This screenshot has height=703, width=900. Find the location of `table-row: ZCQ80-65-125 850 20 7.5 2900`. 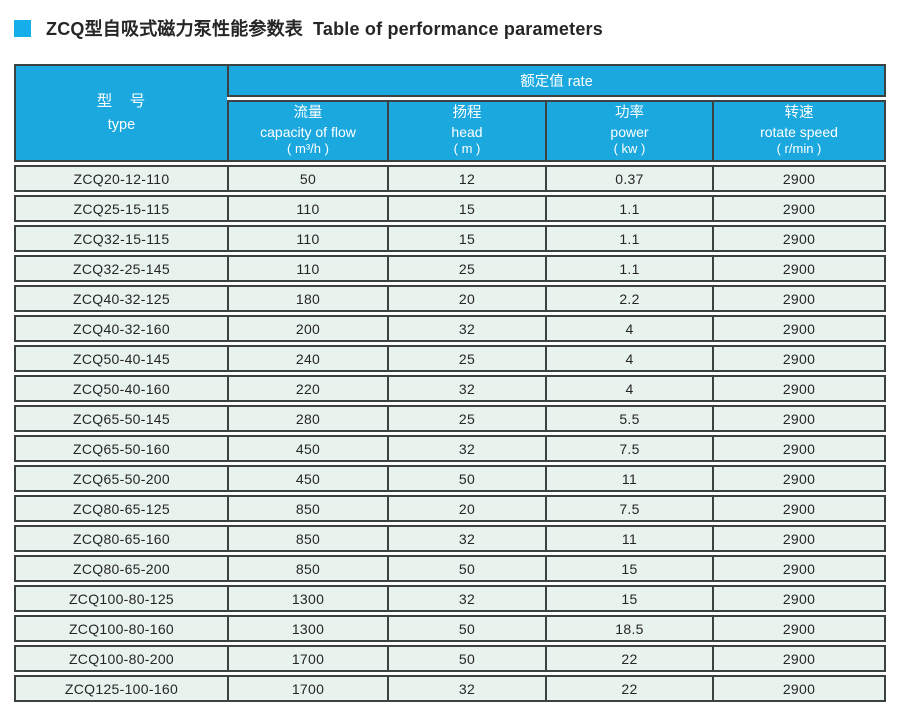

table-row: ZCQ80-65-125 850 20 7.5 2900 is located at coordinates (450, 508).